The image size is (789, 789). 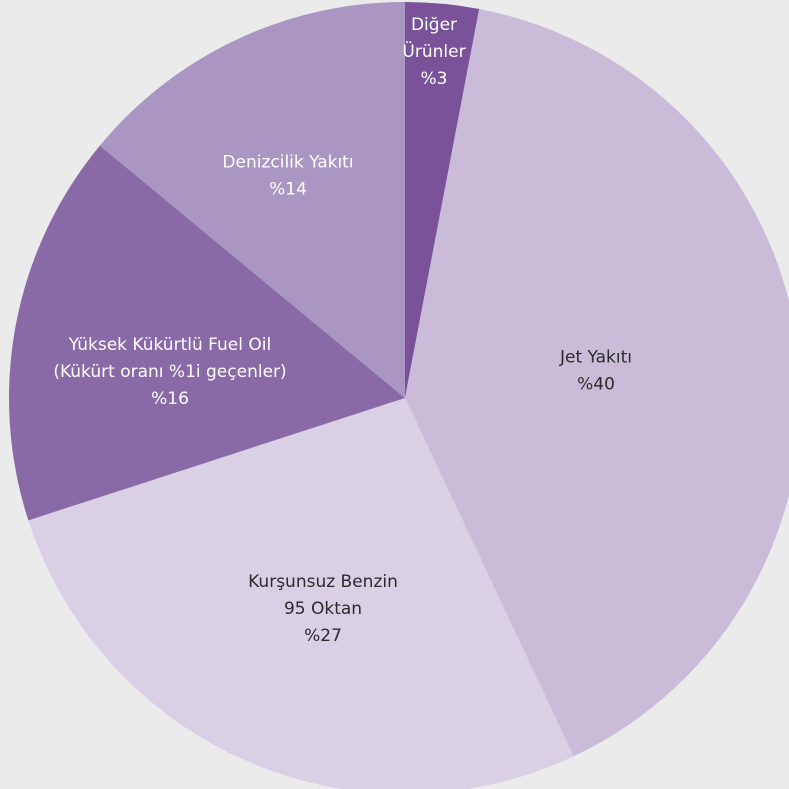 I want to click on pie-slice-label-line: Denizcilik Yakıtı, so click(x=287, y=163).